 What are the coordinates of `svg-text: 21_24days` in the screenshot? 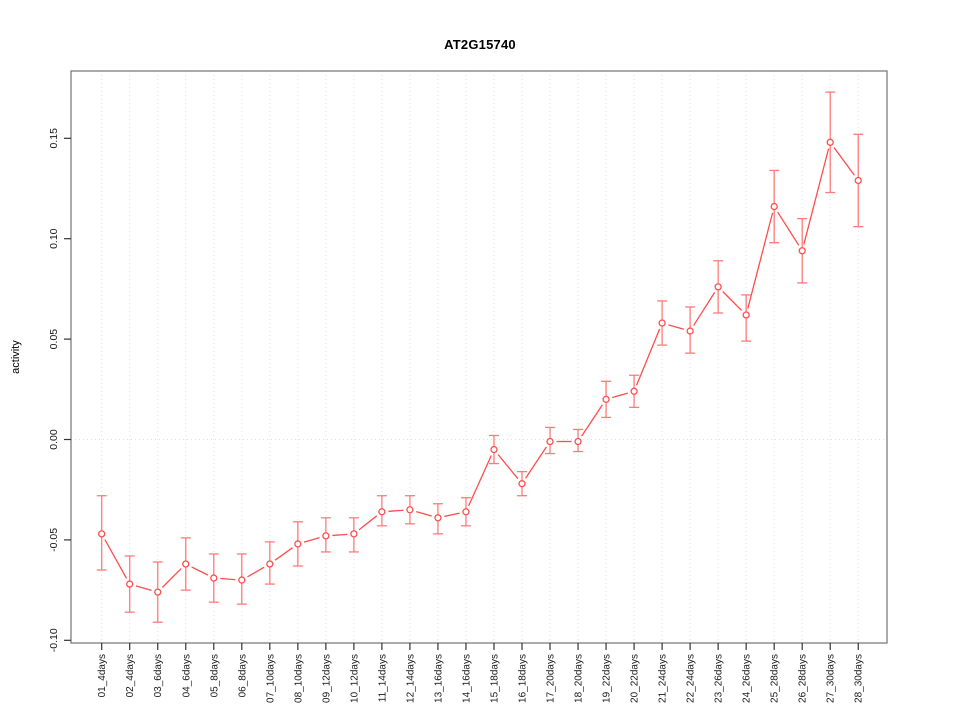 It's located at (663, 678).